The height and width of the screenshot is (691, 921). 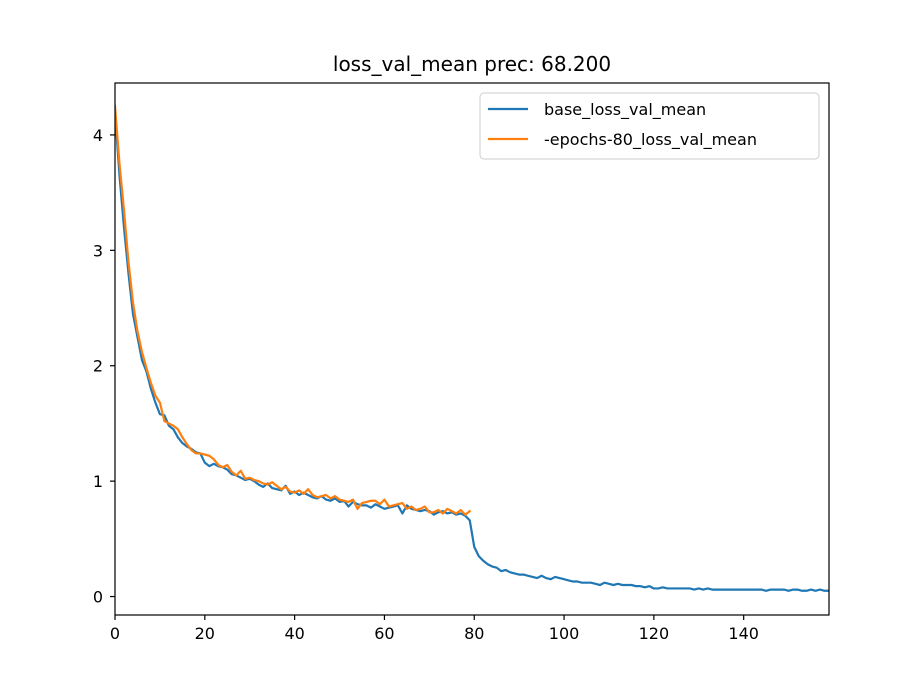 I want to click on y-tick-label: 4, so click(x=98, y=135).